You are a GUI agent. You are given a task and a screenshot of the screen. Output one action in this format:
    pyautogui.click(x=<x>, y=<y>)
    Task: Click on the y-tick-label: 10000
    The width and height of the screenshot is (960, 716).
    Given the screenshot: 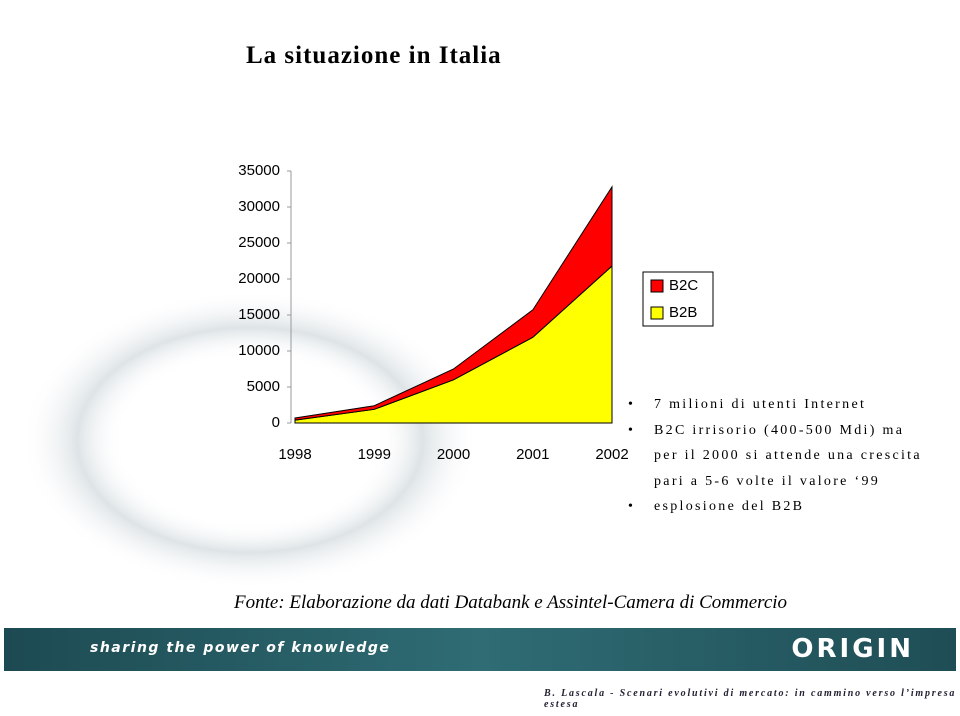 What is the action you would take?
    pyautogui.click(x=259, y=350)
    